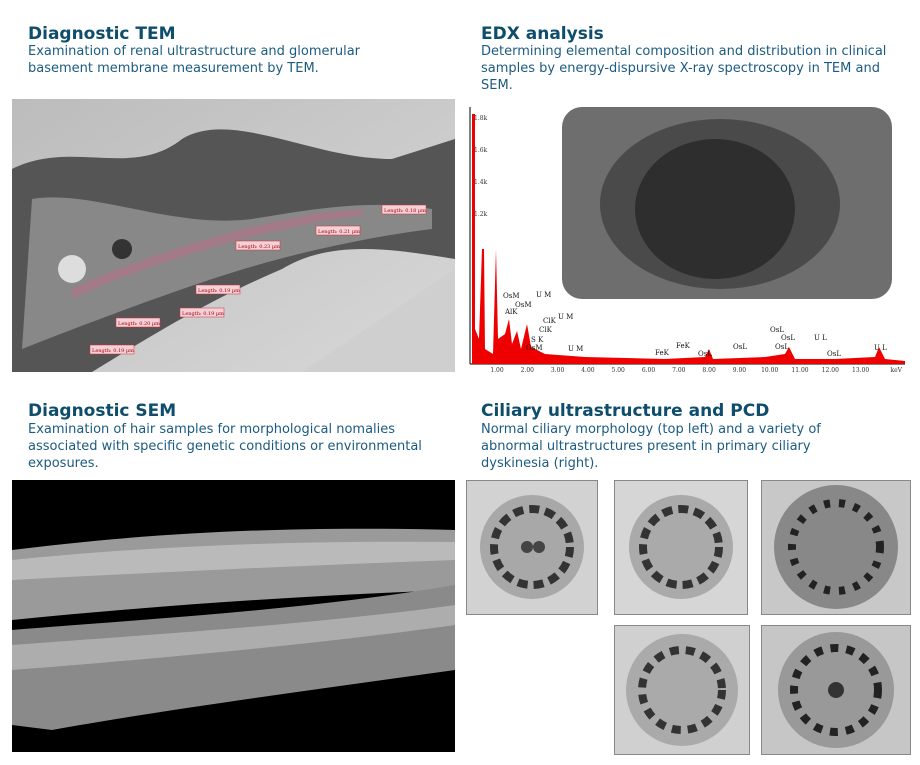 This screenshot has width=920, height=765. Describe the element at coordinates (532, 547) in the screenshot. I see `cilium-normal` at that location.